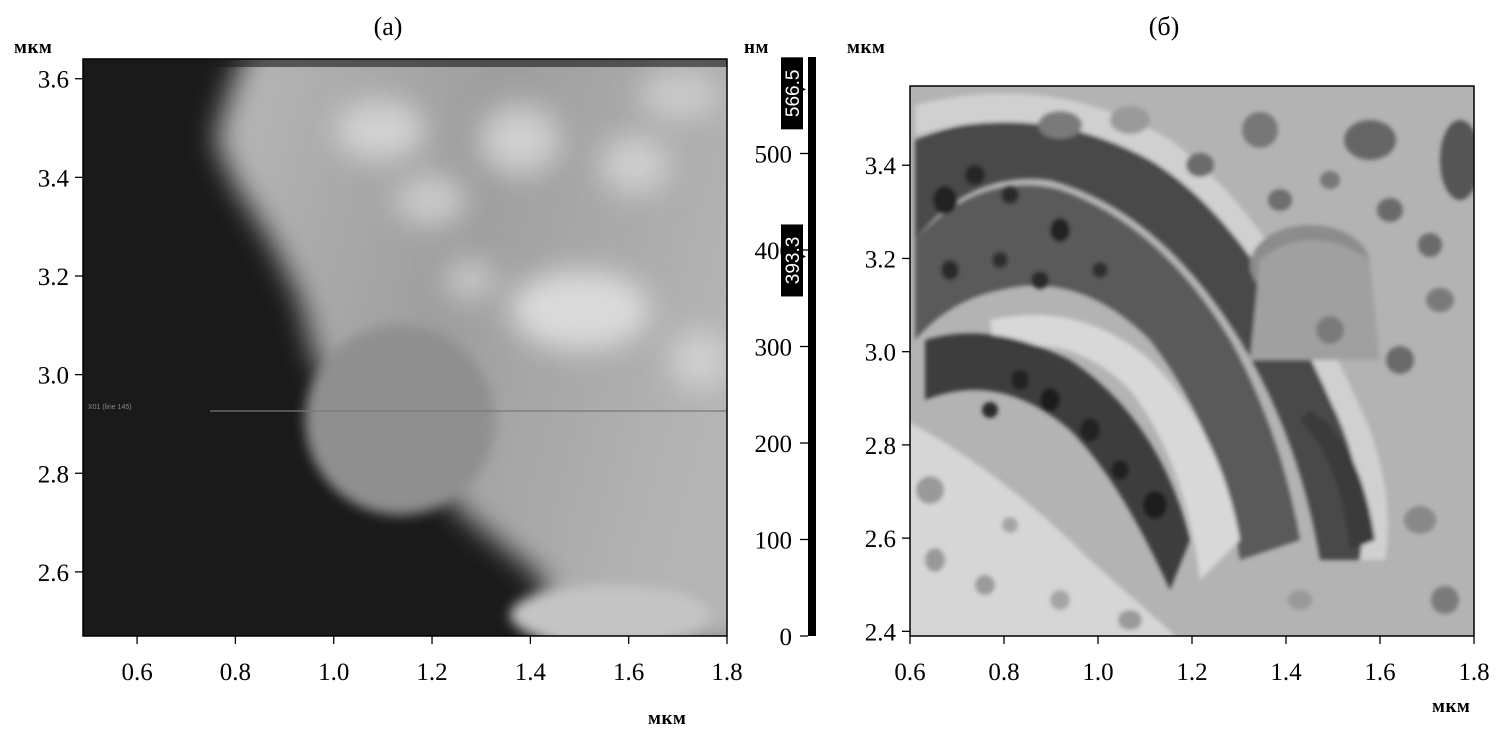 The width and height of the screenshot is (1508, 737). I want to click on panel-b-x-tick-label: 1.8, so click(1473, 672).